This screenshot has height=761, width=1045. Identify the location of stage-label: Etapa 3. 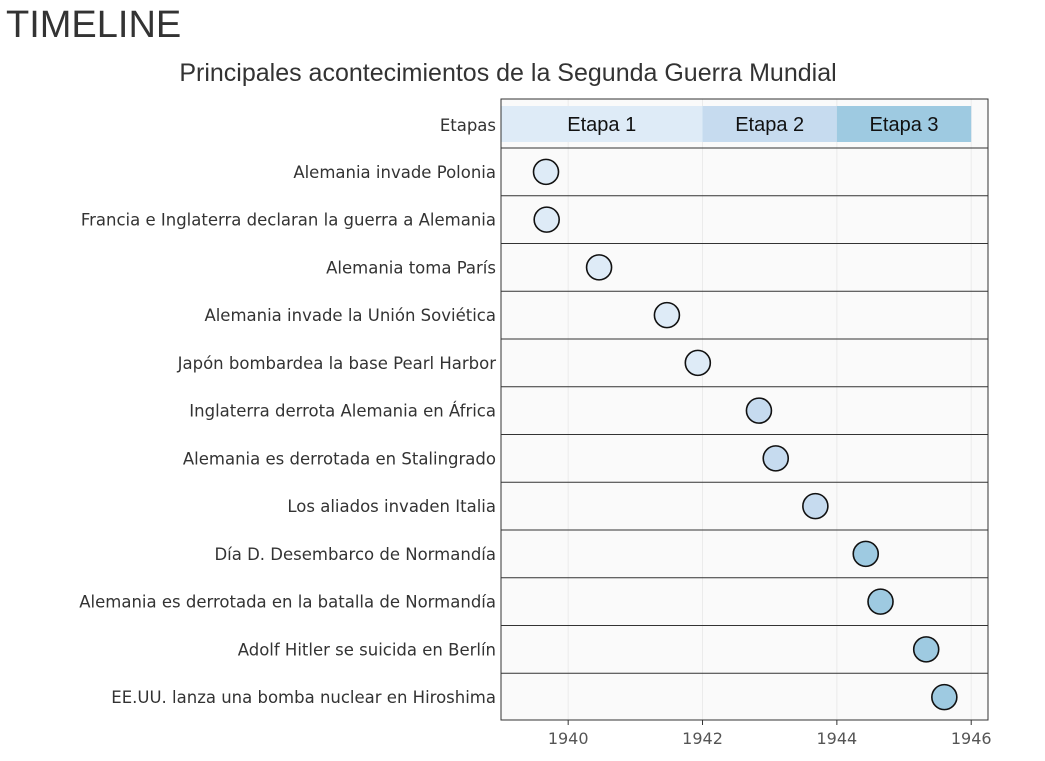
(904, 125).